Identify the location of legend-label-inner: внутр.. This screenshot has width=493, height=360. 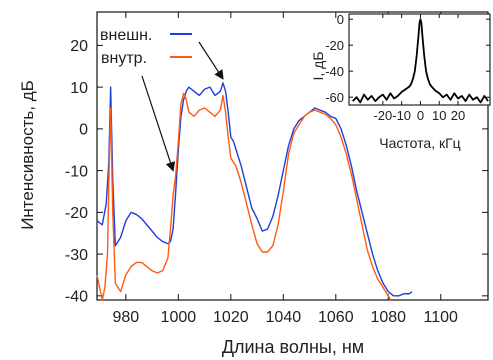
(124, 58).